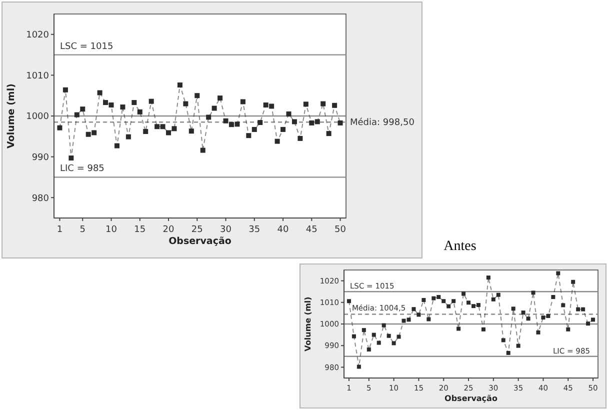  I want to click on ref-line-label: Média: 998,50, so click(382, 122).